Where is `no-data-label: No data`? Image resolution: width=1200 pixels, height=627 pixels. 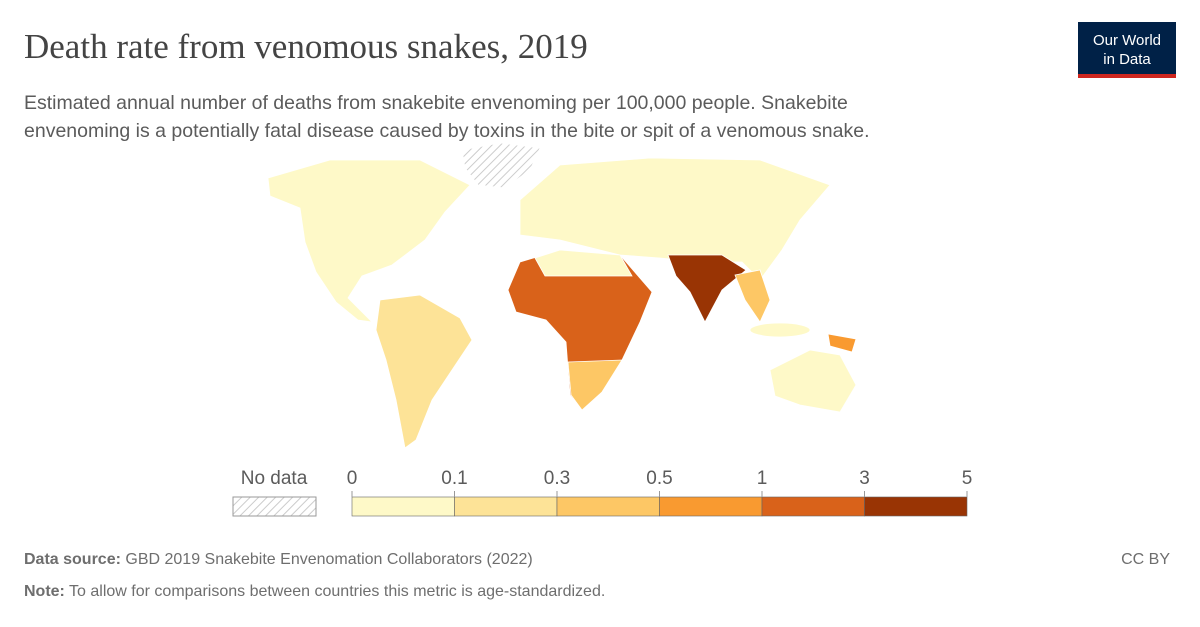
no-data-label: No data is located at coordinates (274, 478).